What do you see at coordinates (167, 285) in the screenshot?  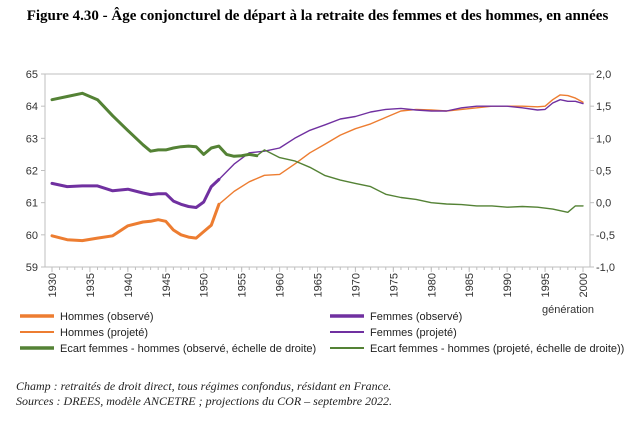 I see `x-tick-label: 1945` at bounding box center [167, 285].